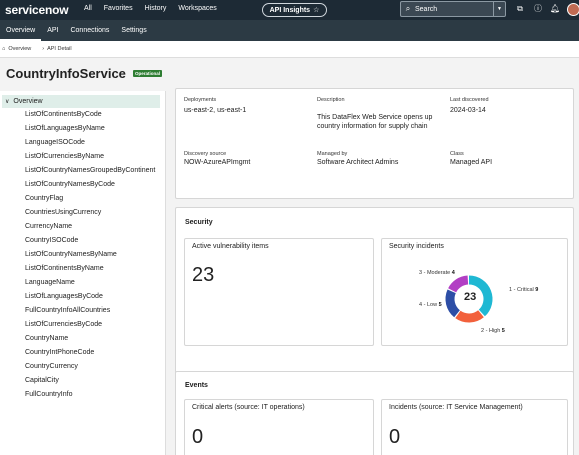  Describe the element at coordinates (248, 407) in the screenshot. I see `critical-alerts-label: Critical alerts (source: IT operations)` at that location.